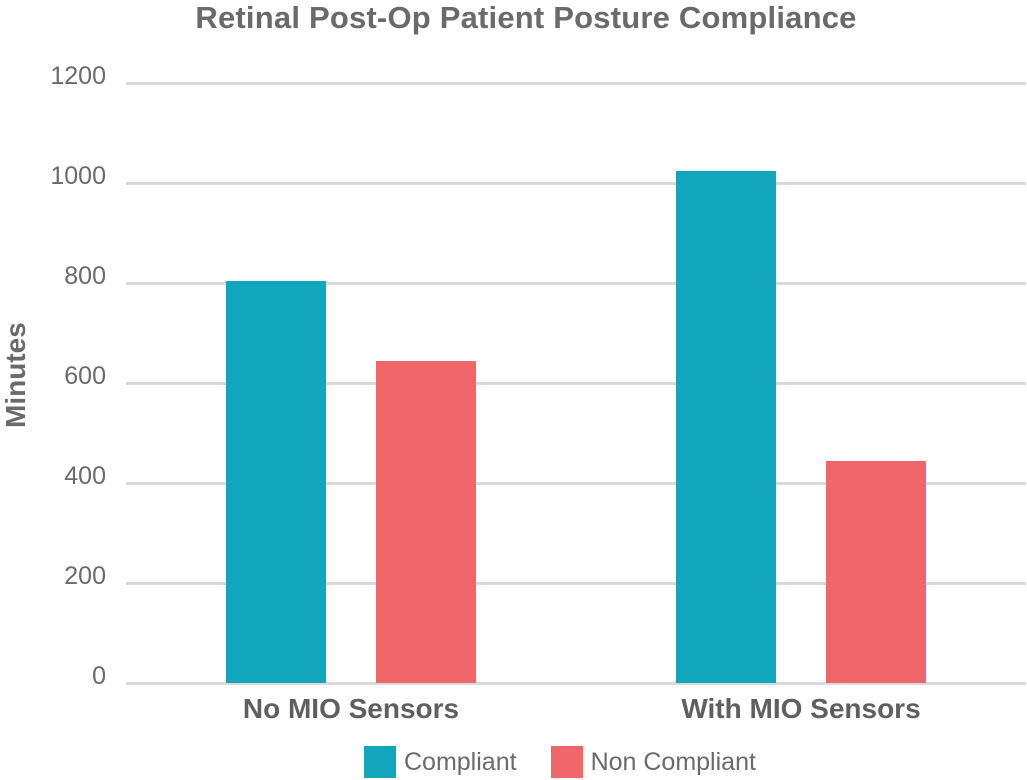  Describe the element at coordinates (380, 762) in the screenshot. I see `legend-swatch-compliant` at that location.